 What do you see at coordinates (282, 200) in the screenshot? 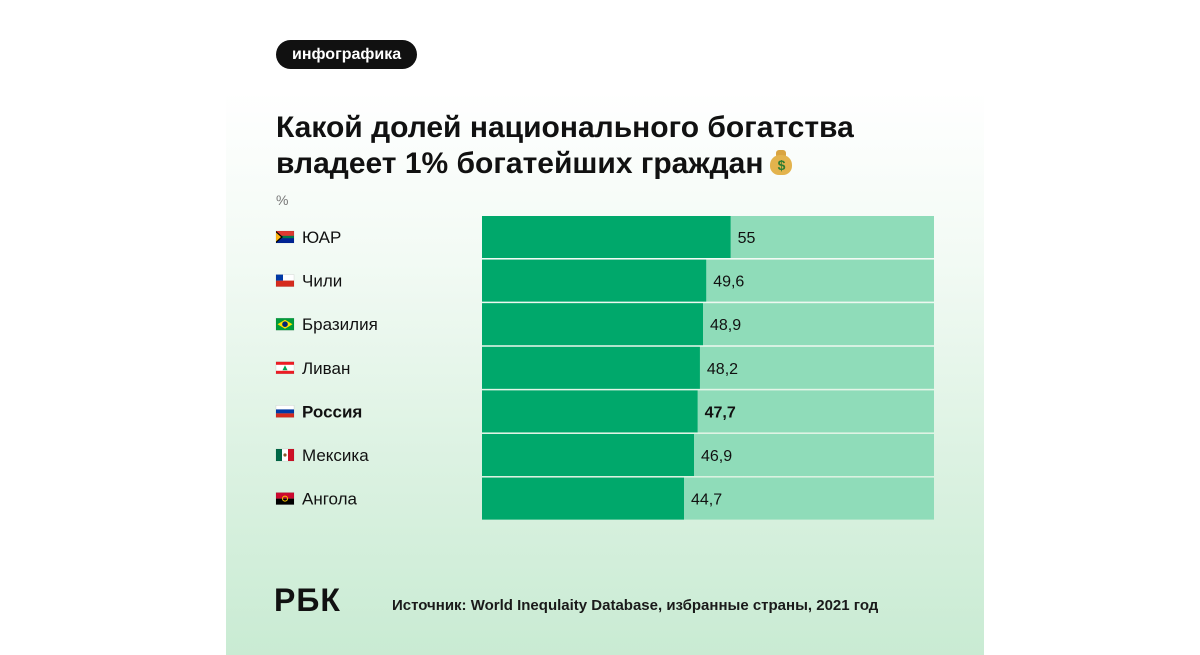
I see `unit-label: %` at bounding box center [282, 200].